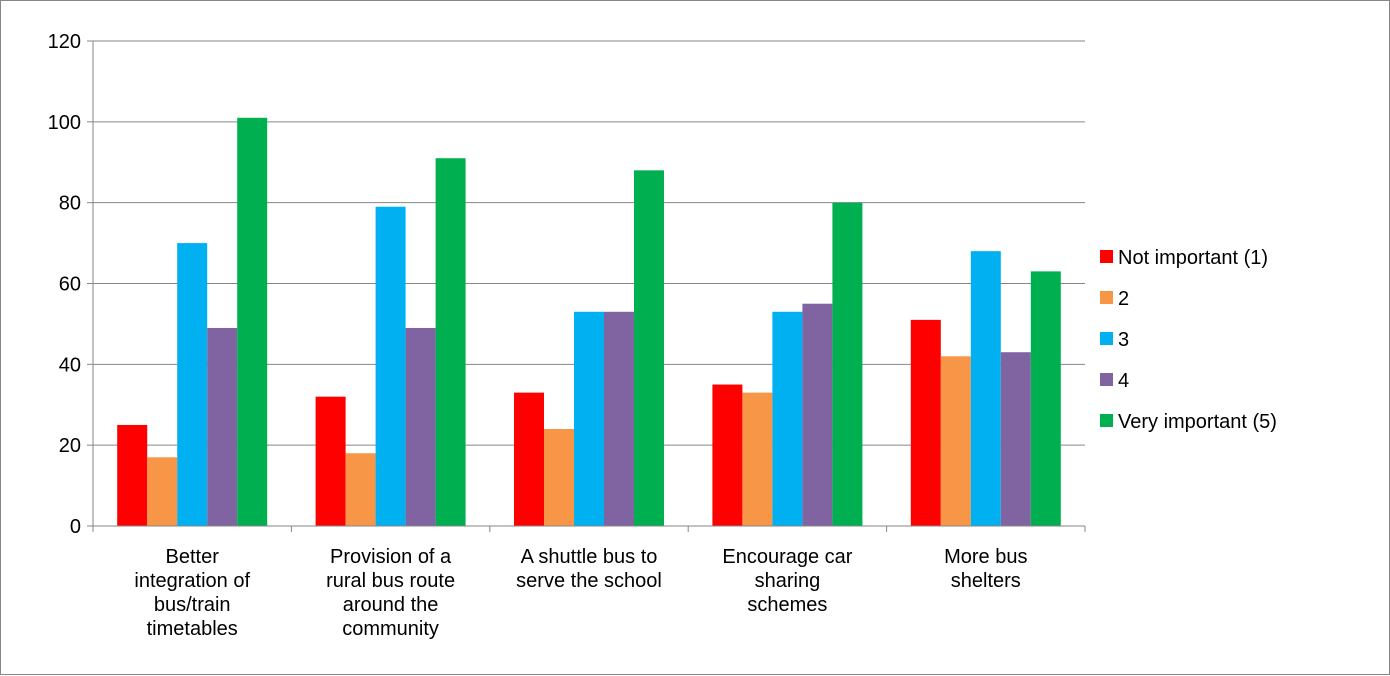 The image size is (1390, 676). Describe the element at coordinates (70, 204) in the screenshot. I see `y-tick-label: 80` at that location.